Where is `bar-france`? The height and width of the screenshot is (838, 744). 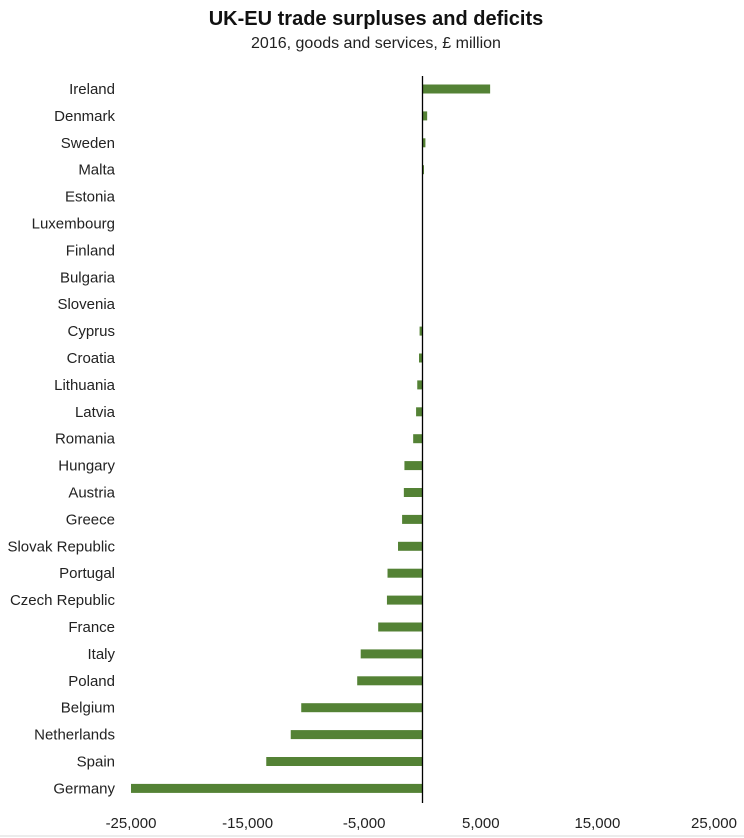 bar-france is located at coordinates (400, 627).